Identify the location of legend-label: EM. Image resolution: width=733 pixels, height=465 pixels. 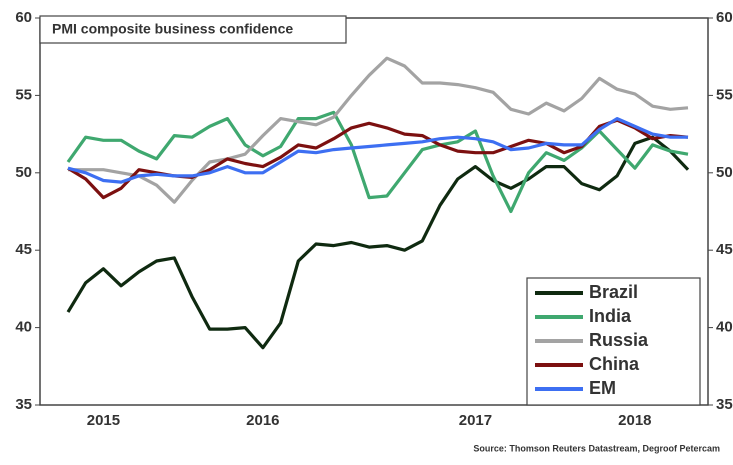
(602, 388).